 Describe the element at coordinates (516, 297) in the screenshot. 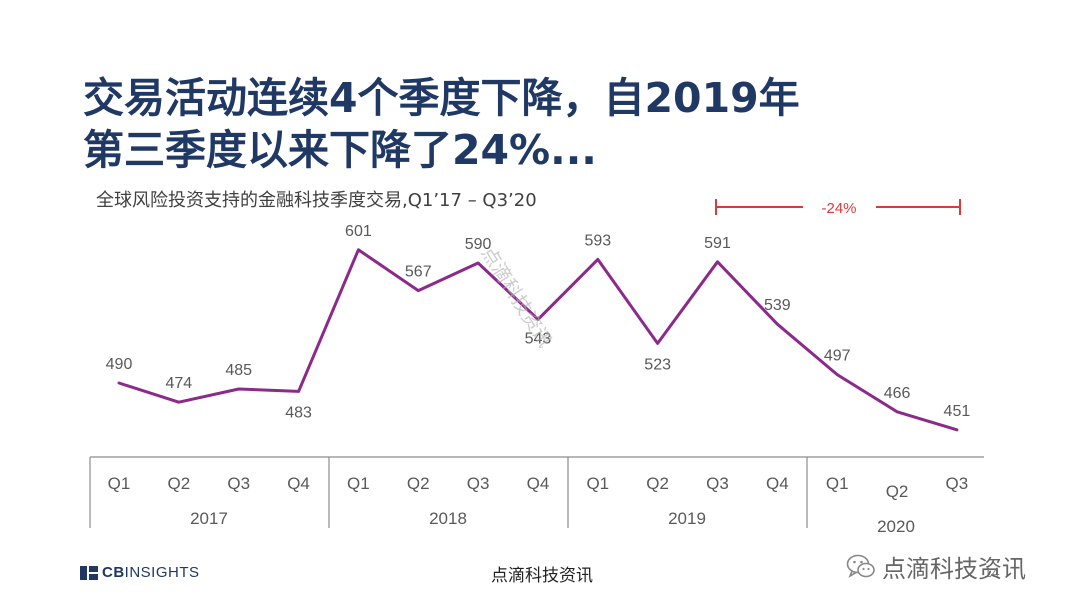

I see `watermark-text: 点滴科技资讯` at that location.